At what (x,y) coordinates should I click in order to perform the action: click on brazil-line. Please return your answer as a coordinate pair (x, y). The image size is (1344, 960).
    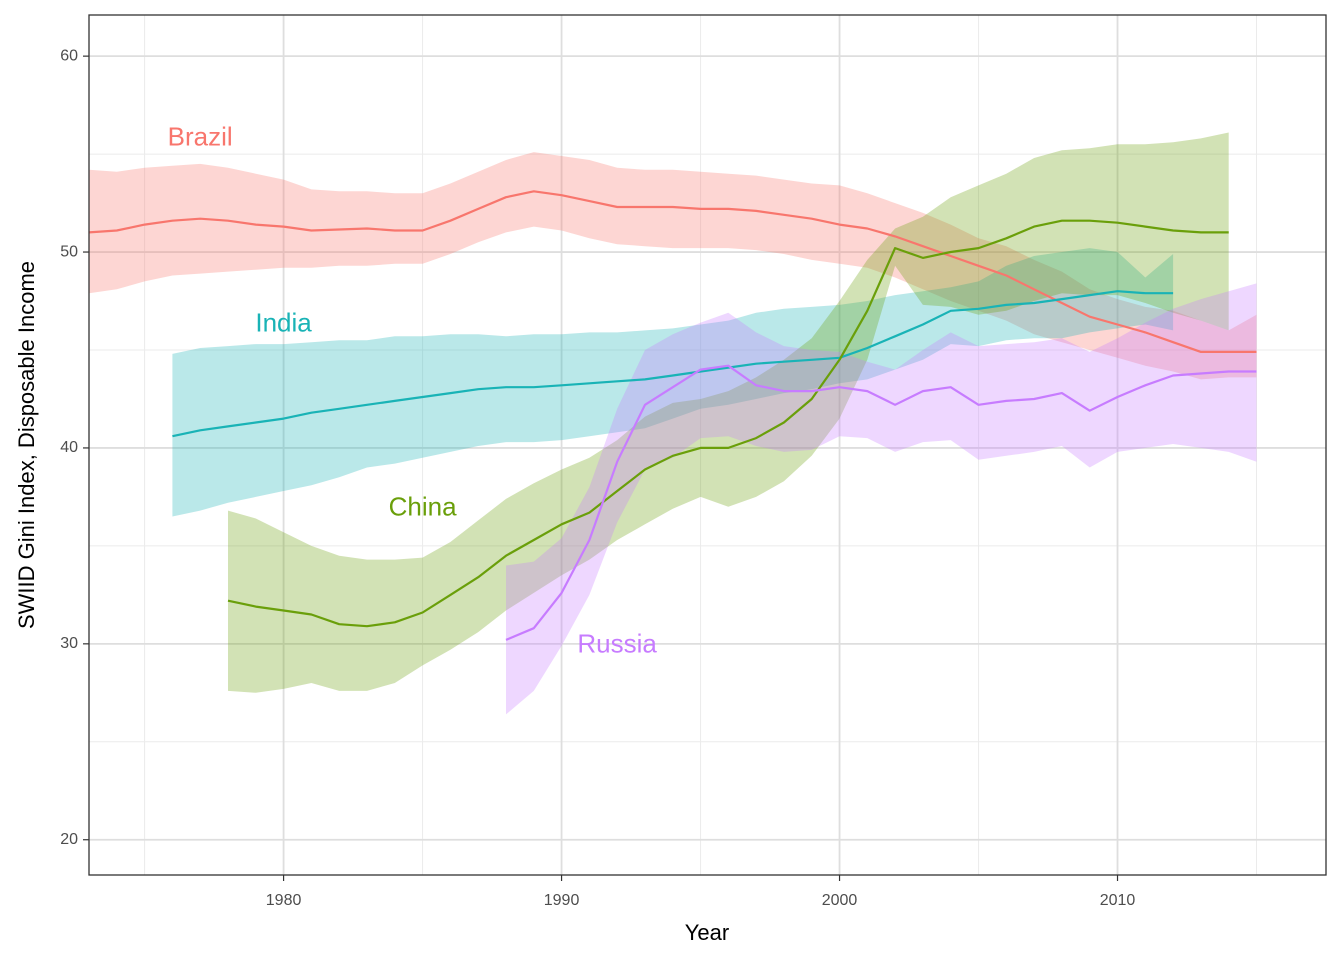
    Looking at the image, I should click on (672, 271).